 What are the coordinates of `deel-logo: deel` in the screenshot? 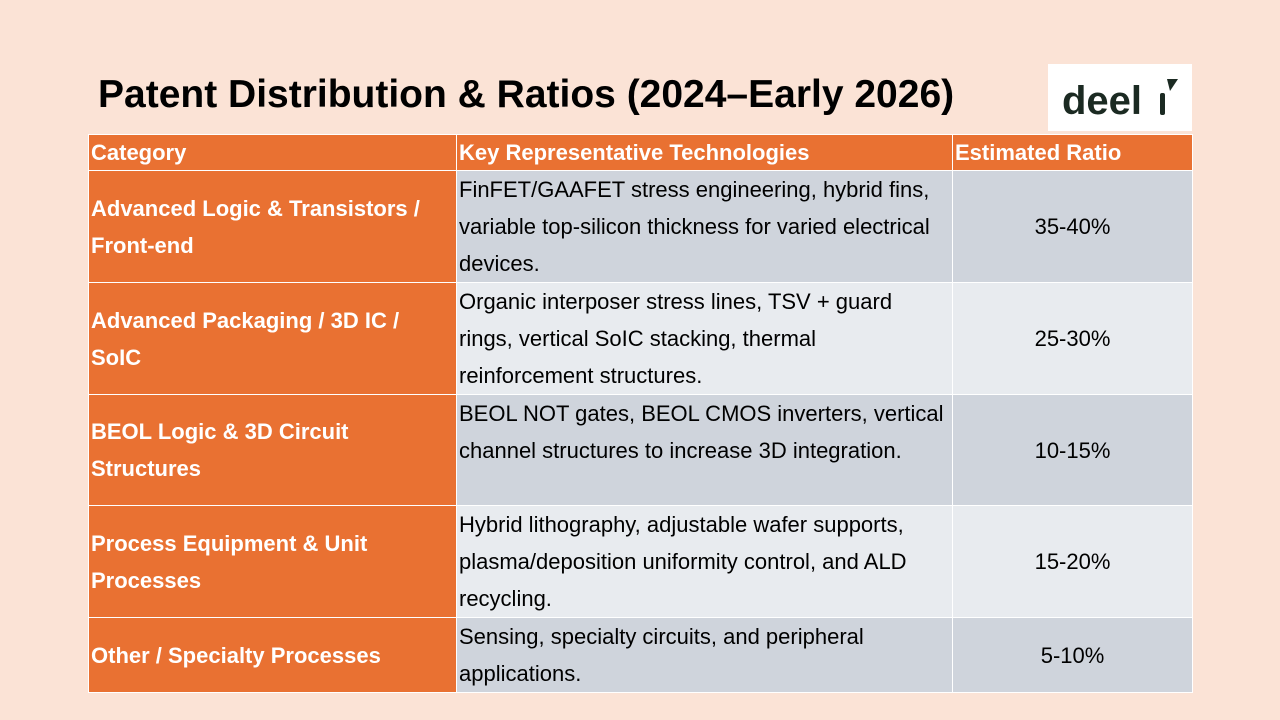 It's located at (1120, 97).